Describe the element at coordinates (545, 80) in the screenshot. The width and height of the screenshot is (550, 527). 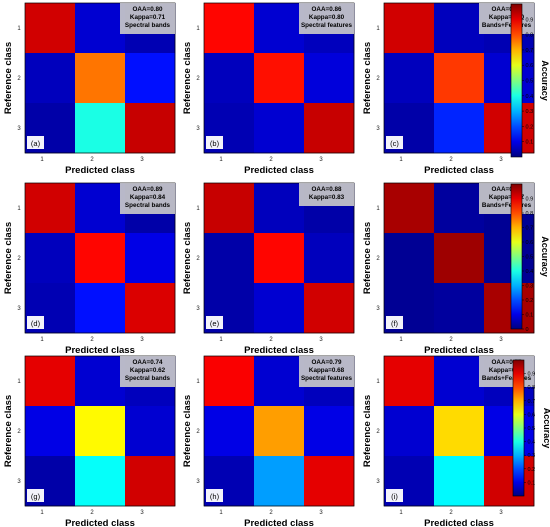
I see `colorbar-label: Accuracy` at that location.